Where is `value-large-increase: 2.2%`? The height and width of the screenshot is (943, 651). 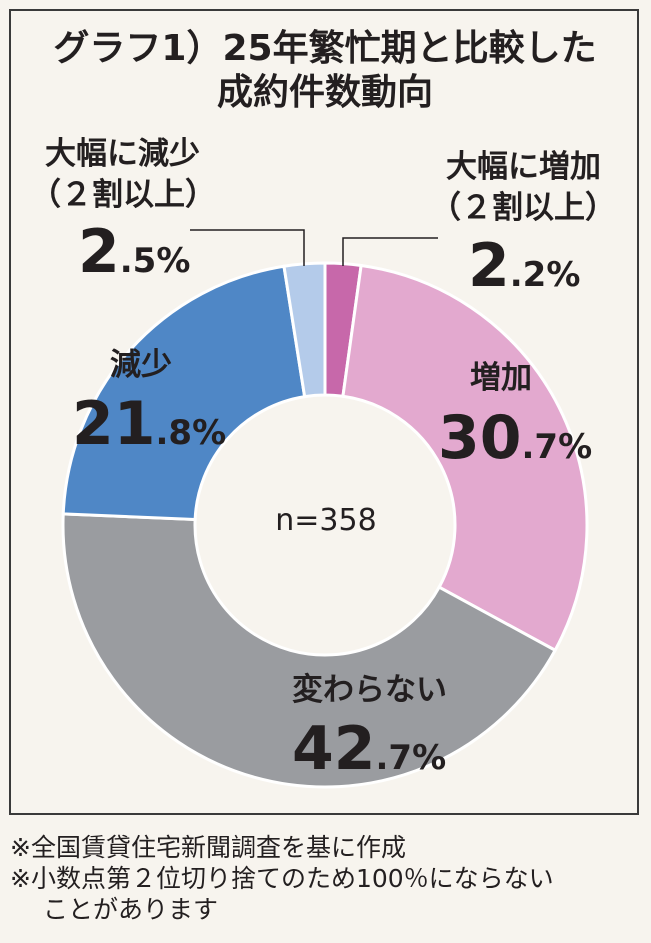
value-large-increase: 2.2% is located at coordinates (524, 266).